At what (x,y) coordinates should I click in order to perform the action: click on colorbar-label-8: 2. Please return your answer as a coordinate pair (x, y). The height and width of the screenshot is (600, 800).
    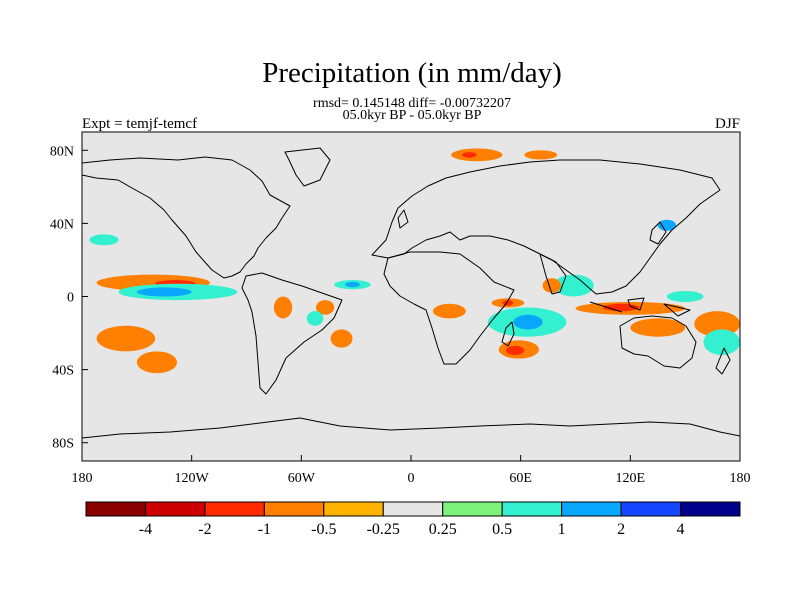
    Looking at the image, I should click on (621, 529).